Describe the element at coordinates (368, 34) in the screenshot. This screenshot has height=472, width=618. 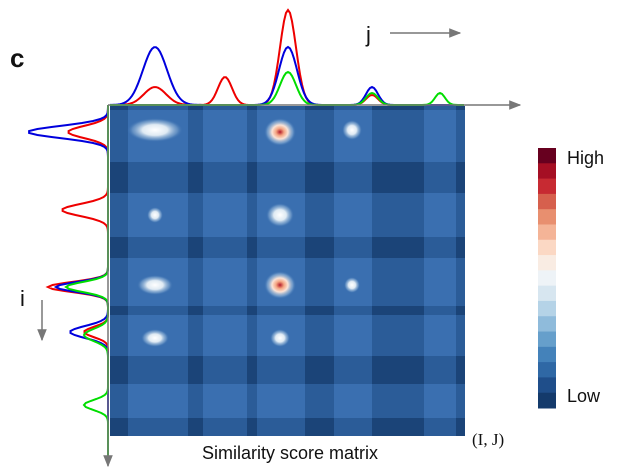
I see `j-label: j` at that location.